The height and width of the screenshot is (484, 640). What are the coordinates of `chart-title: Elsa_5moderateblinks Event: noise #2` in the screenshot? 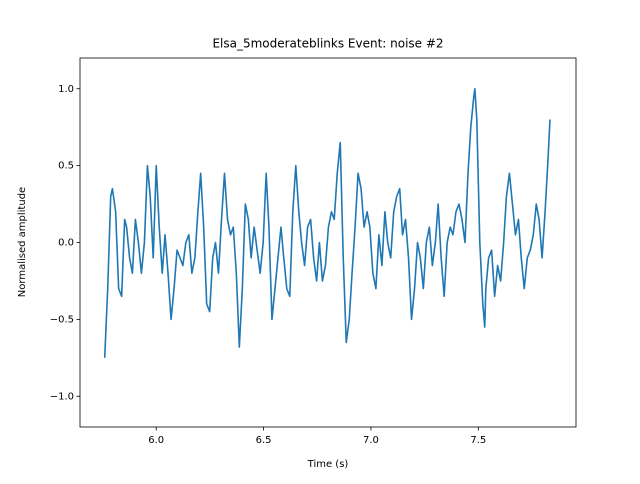 It's located at (327, 44).